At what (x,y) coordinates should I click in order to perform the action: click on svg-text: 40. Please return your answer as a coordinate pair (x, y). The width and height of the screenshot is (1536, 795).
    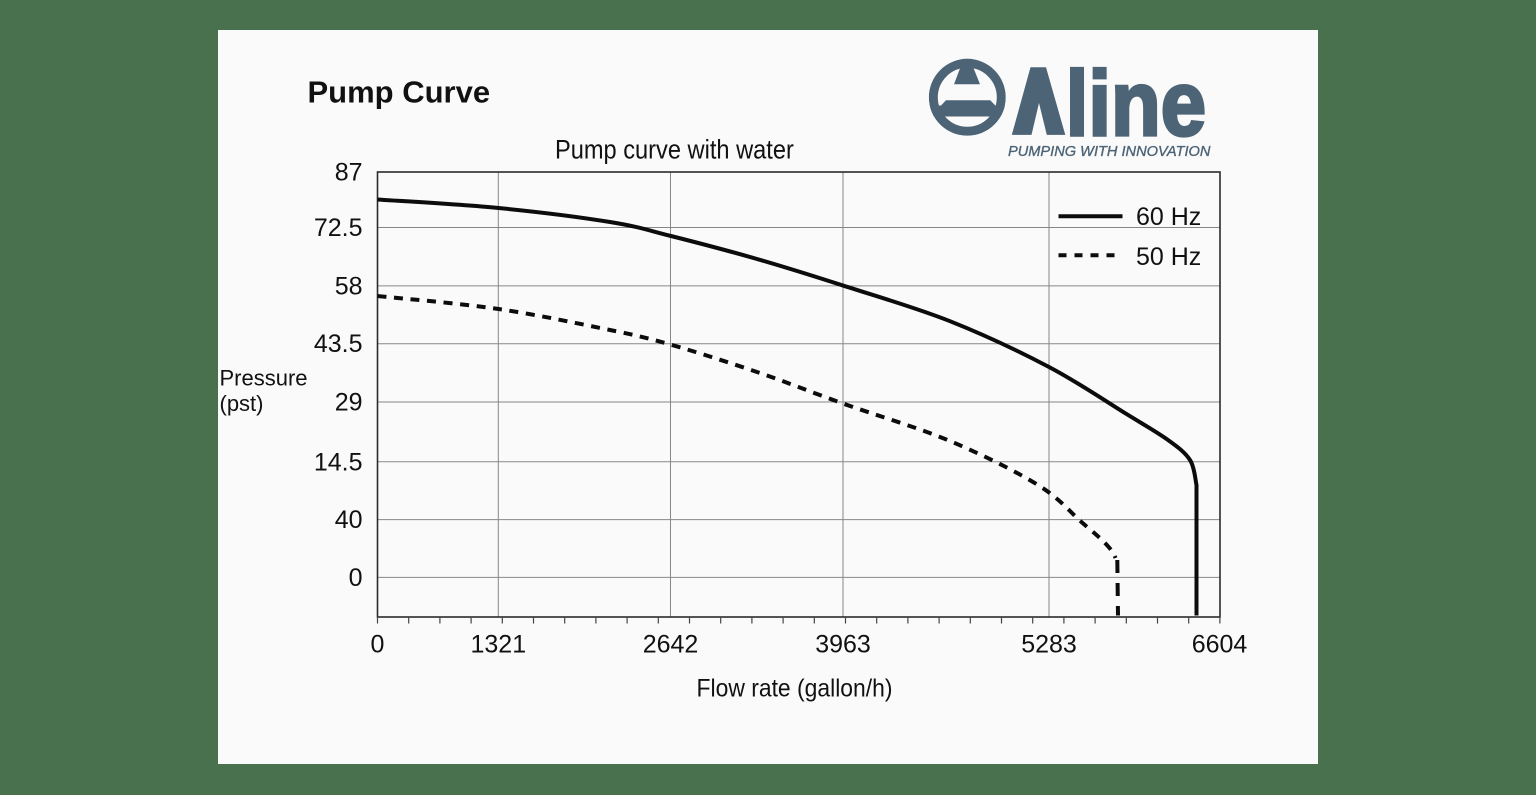
    Looking at the image, I should click on (349, 520).